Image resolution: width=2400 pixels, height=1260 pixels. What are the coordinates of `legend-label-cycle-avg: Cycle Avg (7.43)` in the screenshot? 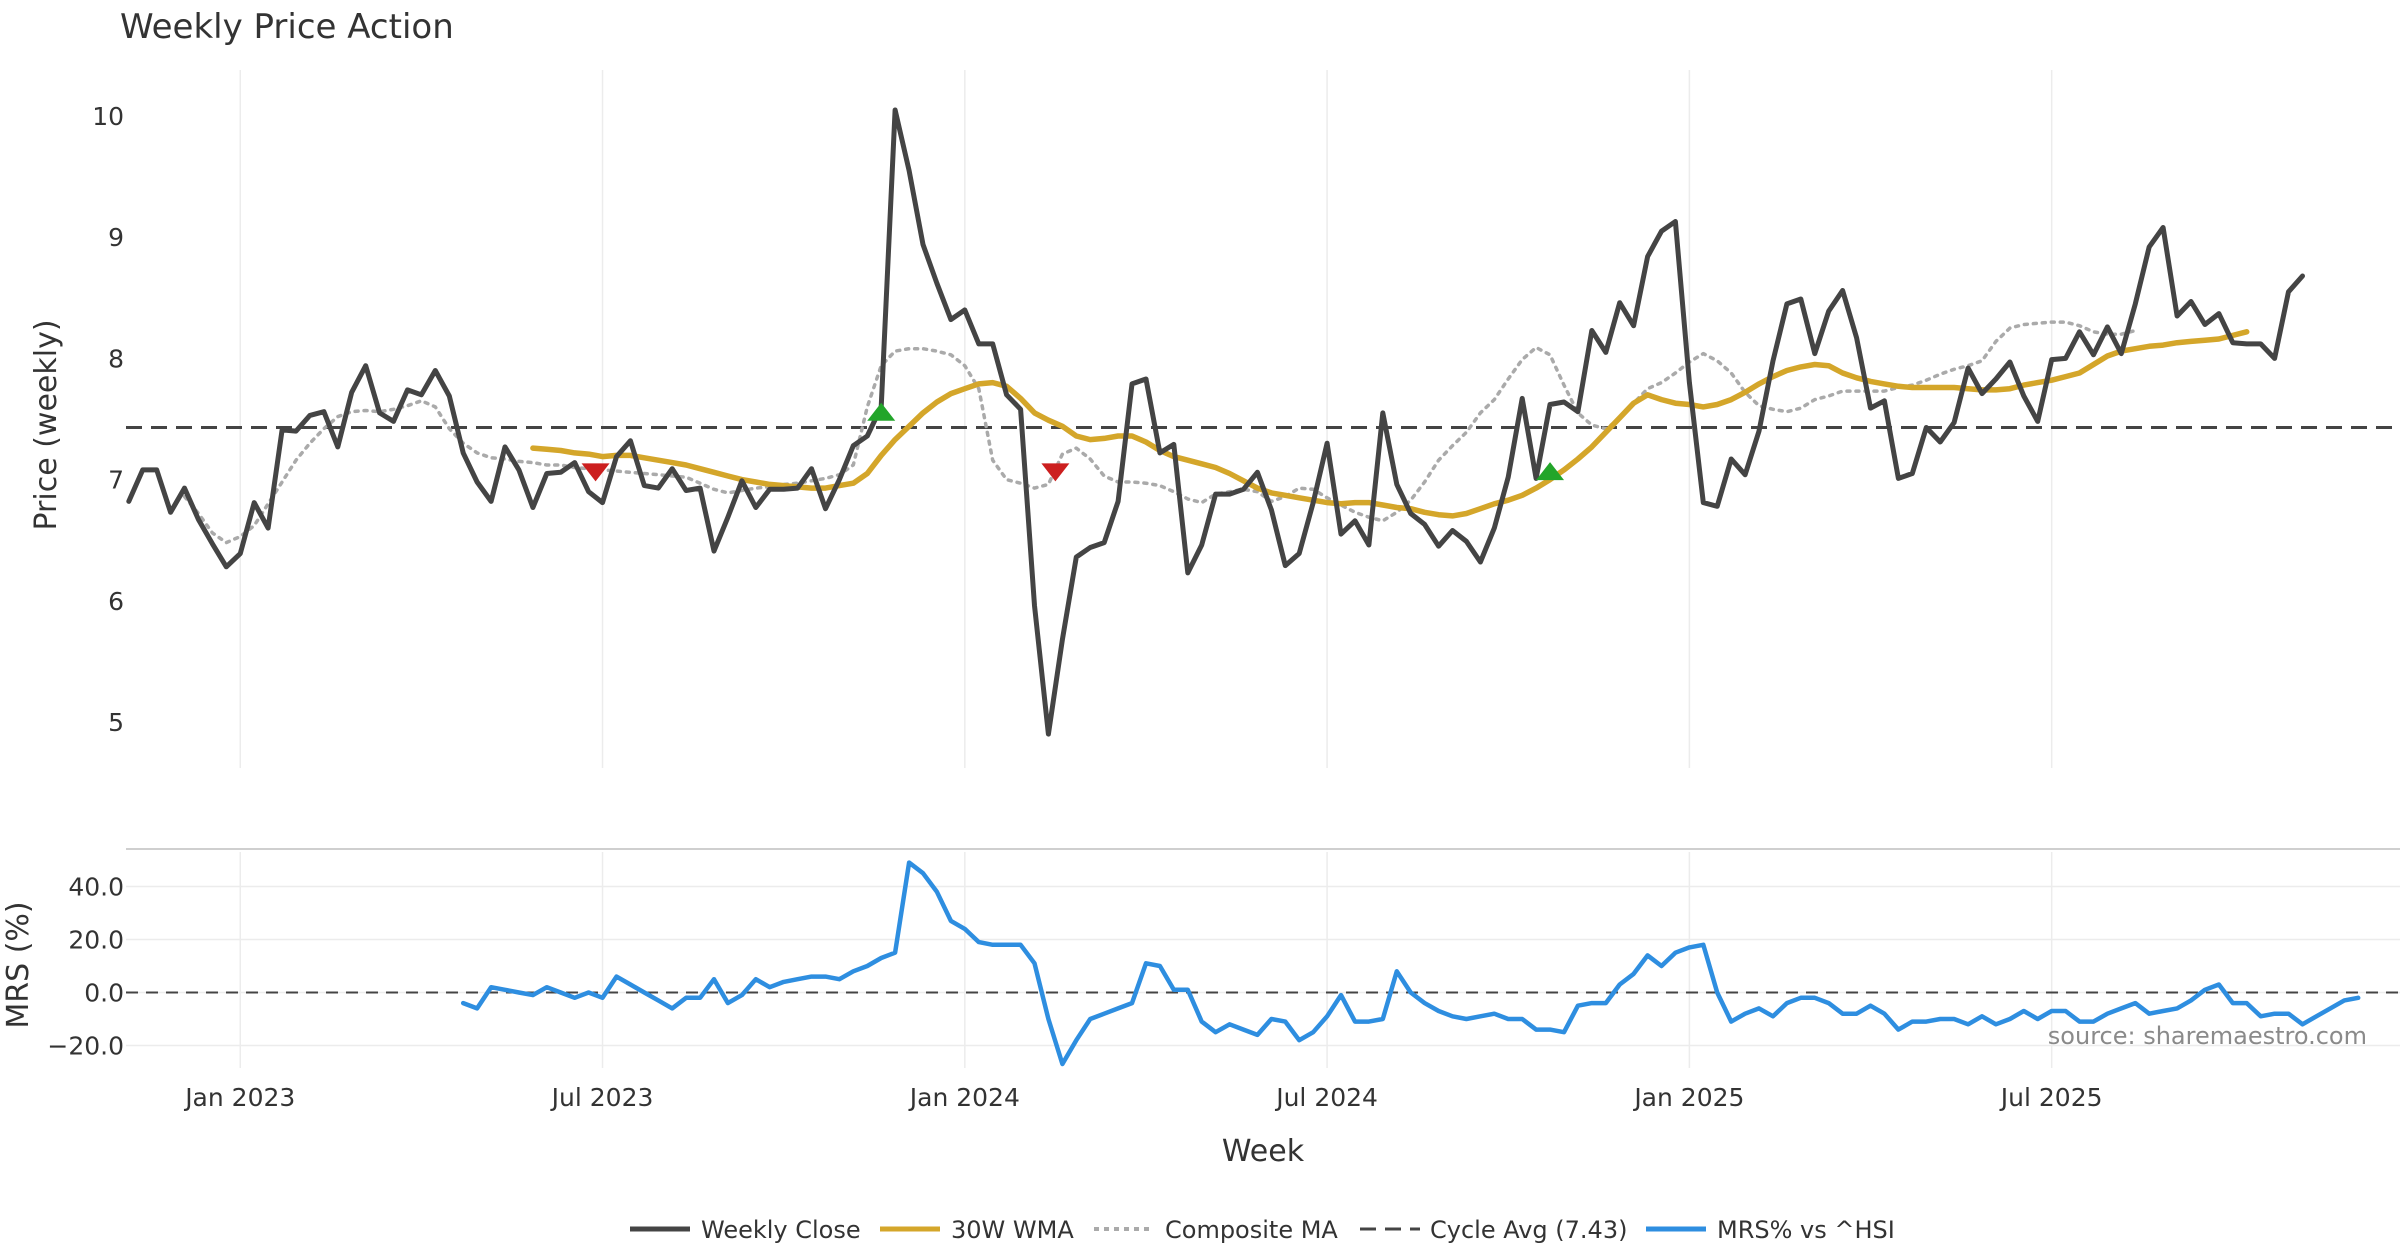 It's located at (1528, 1230).